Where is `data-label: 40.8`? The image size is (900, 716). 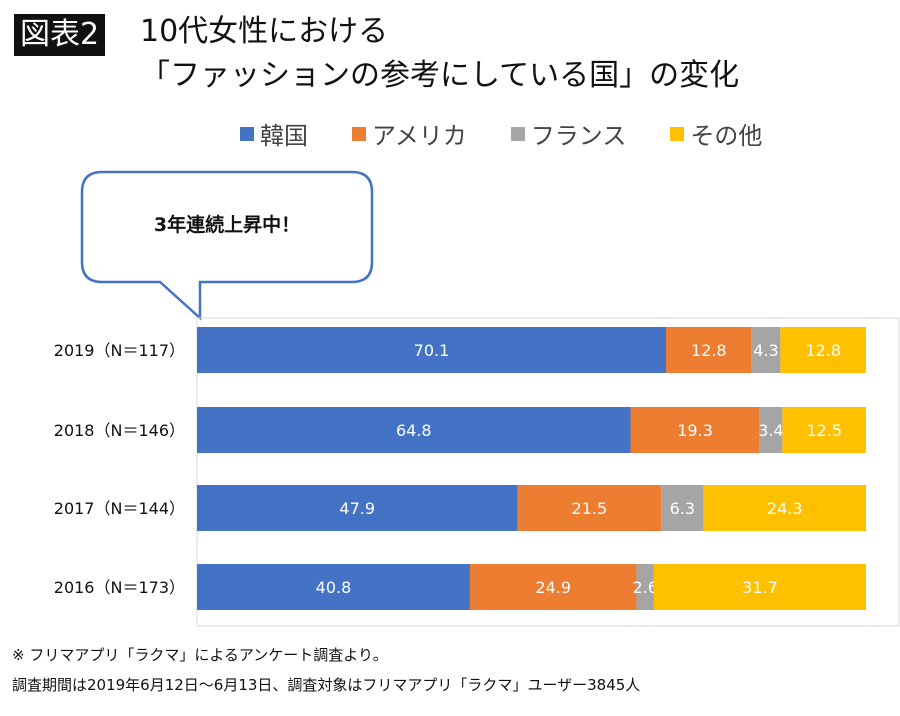
data-label: 40.8 is located at coordinates (334, 587).